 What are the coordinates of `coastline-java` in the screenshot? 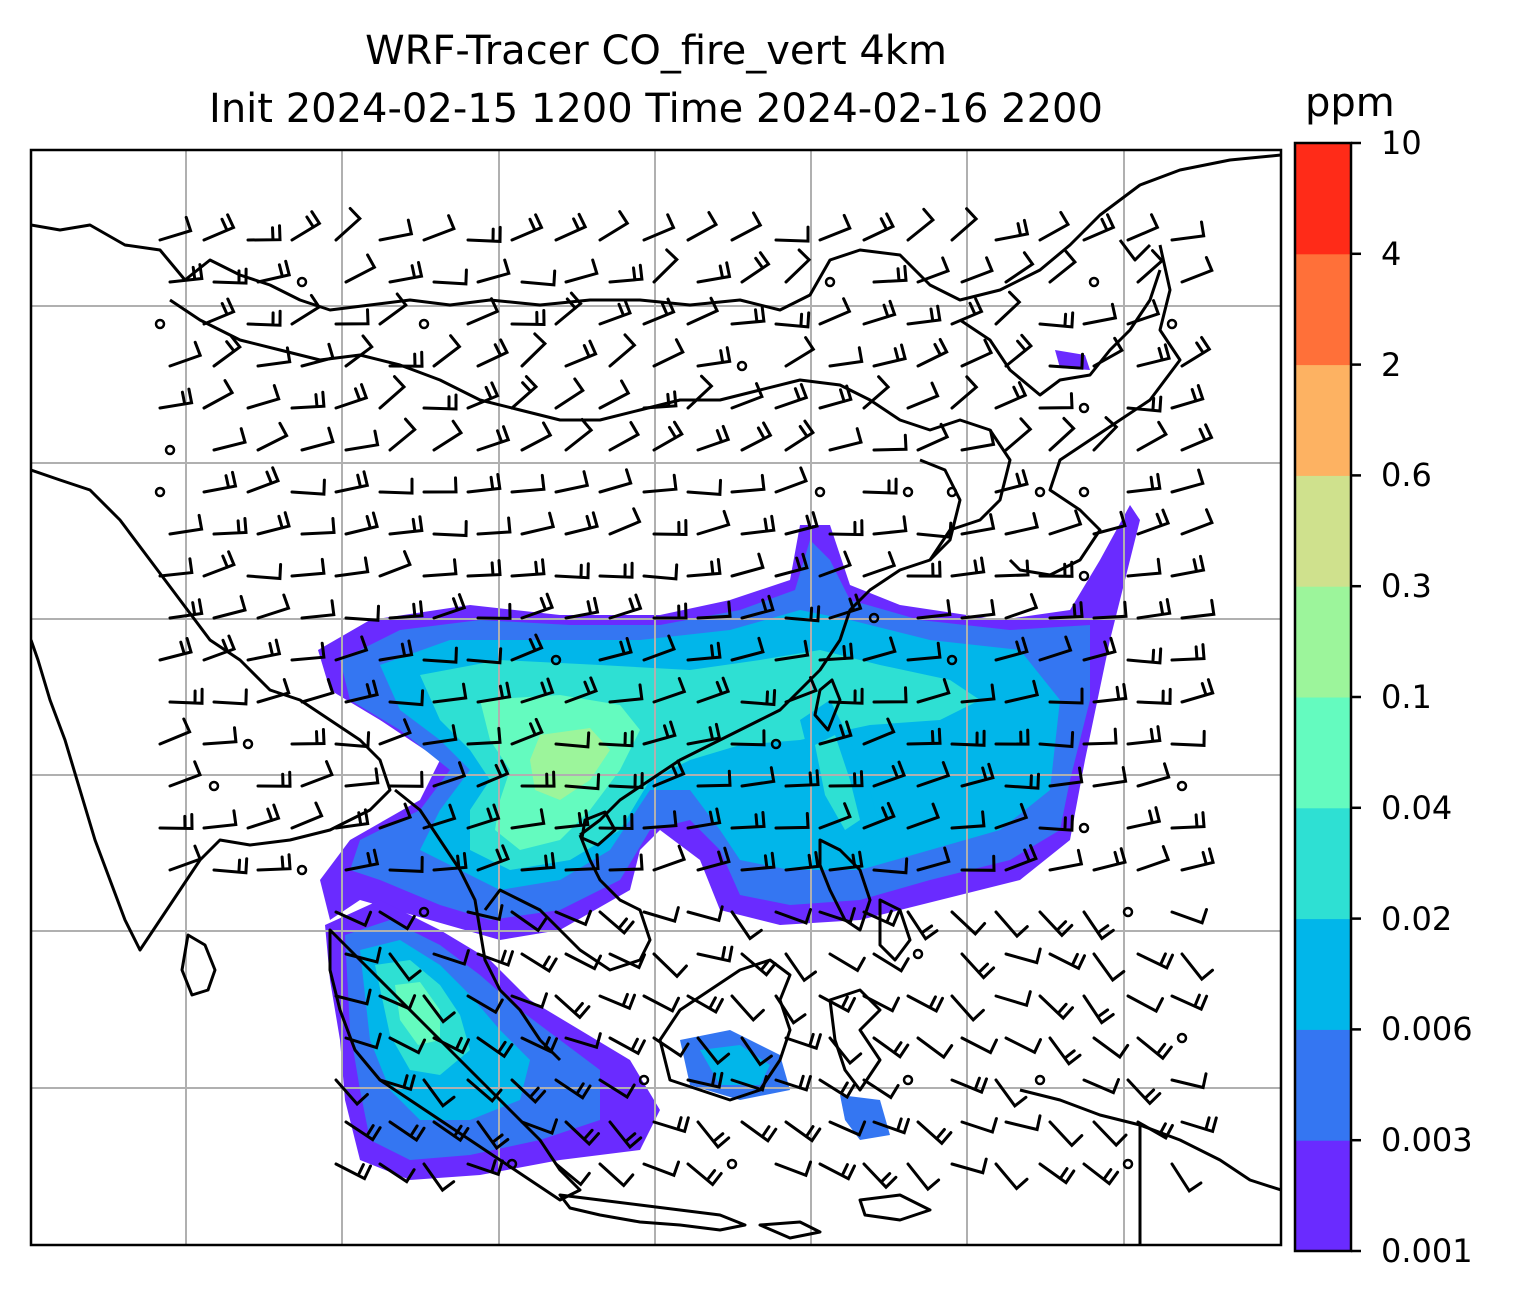 It's located at (652, 1212).